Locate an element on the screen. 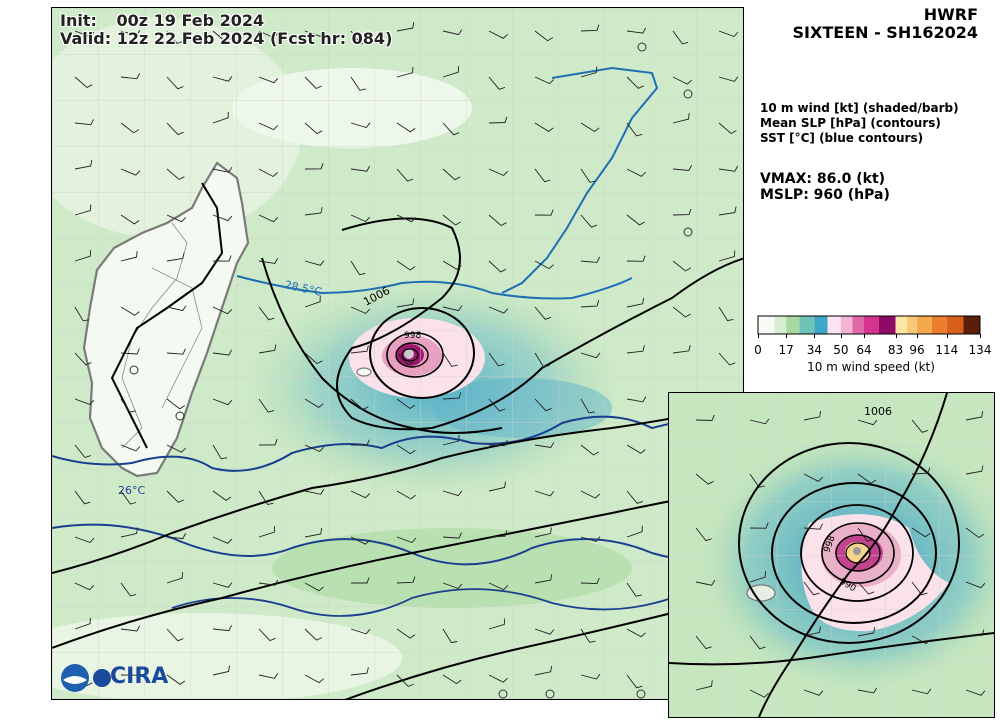 Image resolution: width=1000 pixels, height=722 pixels. vmax-readout: VMAX: 86.0 (kt) is located at coordinates (823, 179).